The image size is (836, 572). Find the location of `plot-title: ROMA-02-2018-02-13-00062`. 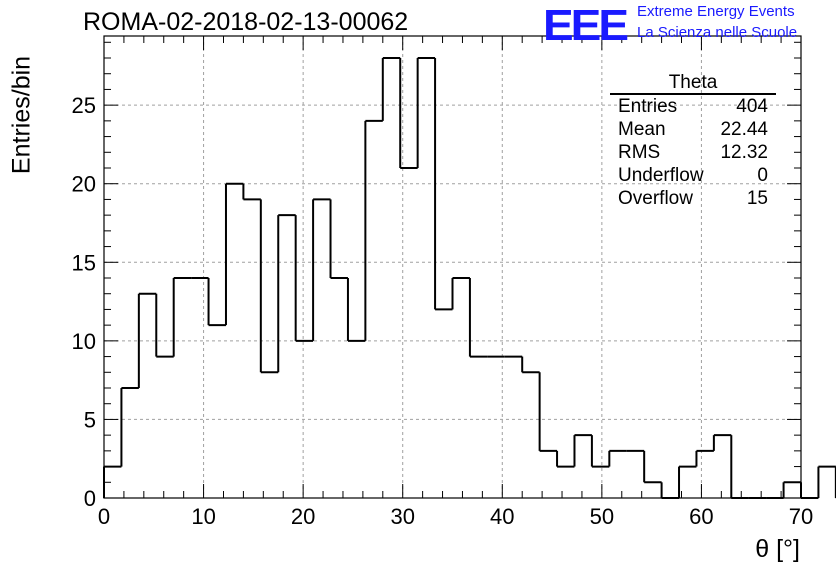

plot-title: ROMA-02-2018-02-13-00062 is located at coordinates (246, 22).